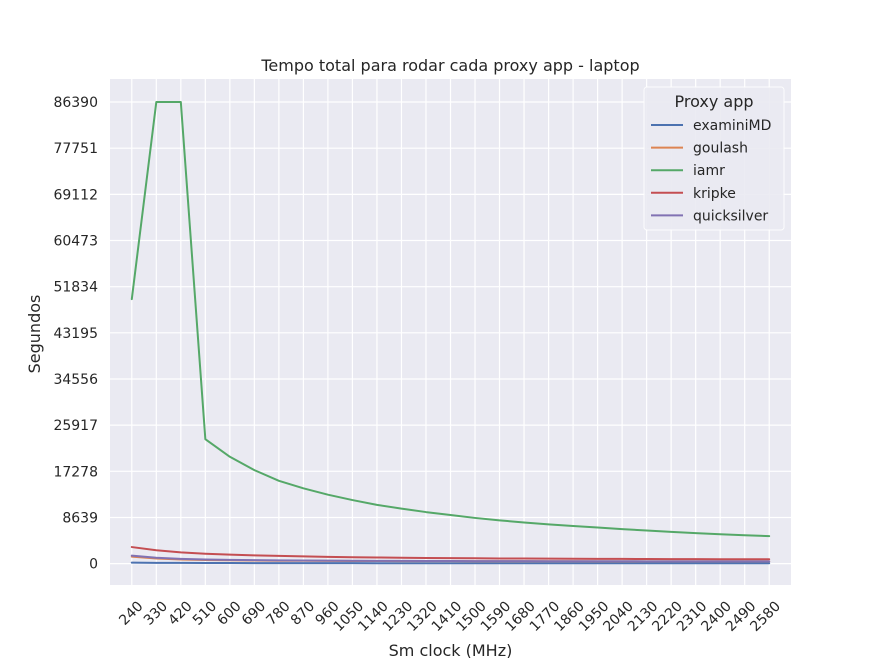 This screenshot has height=658, width=880. Describe the element at coordinates (75, 472) in the screenshot. I see `y-tick-label: 17278` at that location.